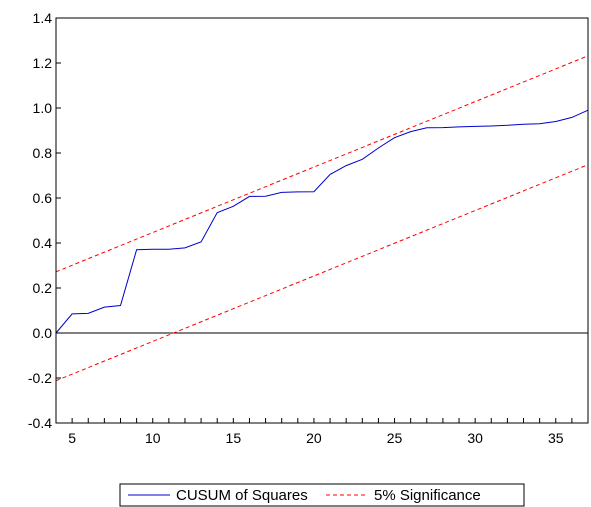 Image resolution: width=591 pixels, height=507 pixels. Describe the element at coordinates (43, 243) in the screenshot. I see `y-tick-label: 0.4` at that location.